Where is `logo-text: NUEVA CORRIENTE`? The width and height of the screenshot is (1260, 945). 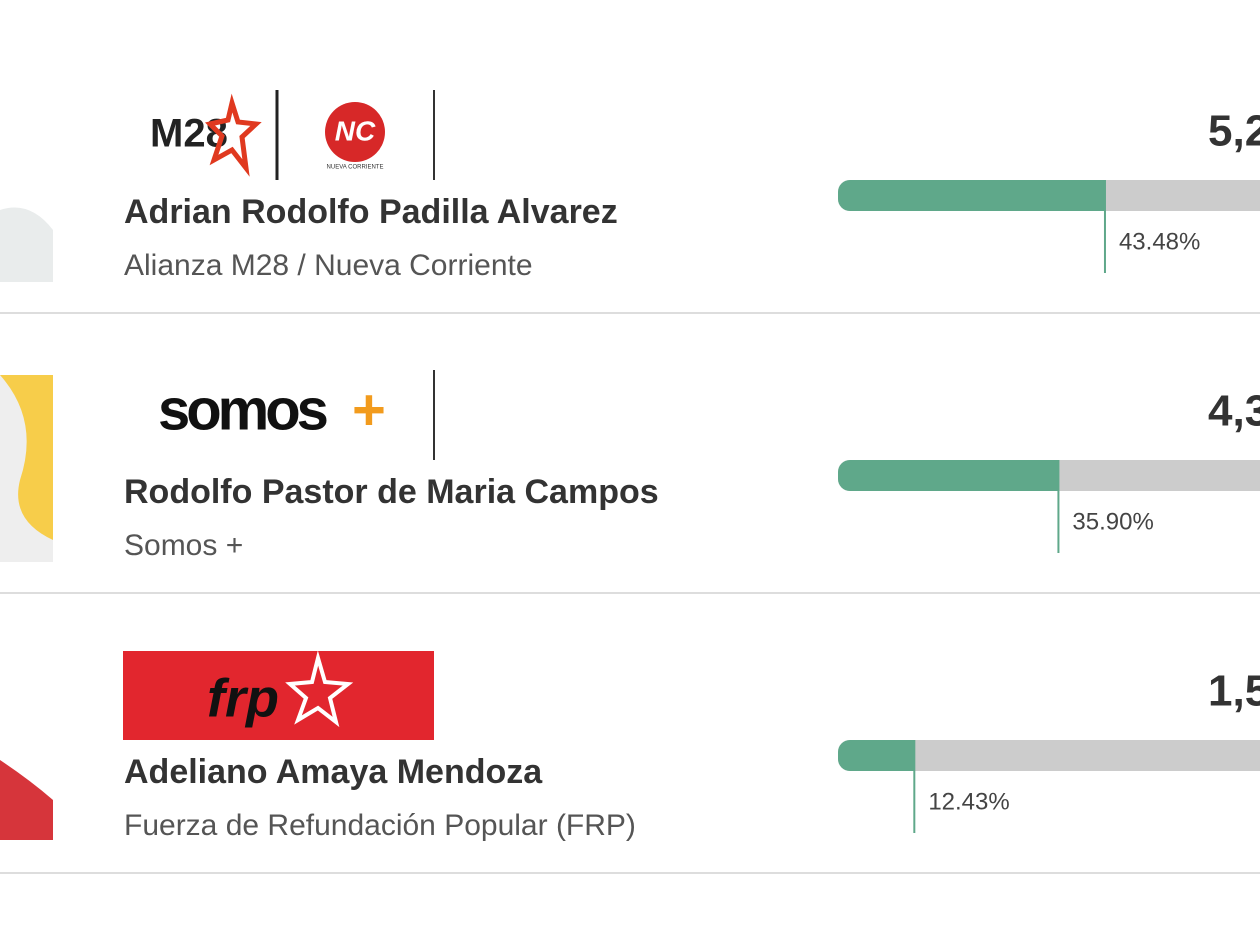 logo-text: NUEVA CORRIENTE is located at coordinates (355, 168).